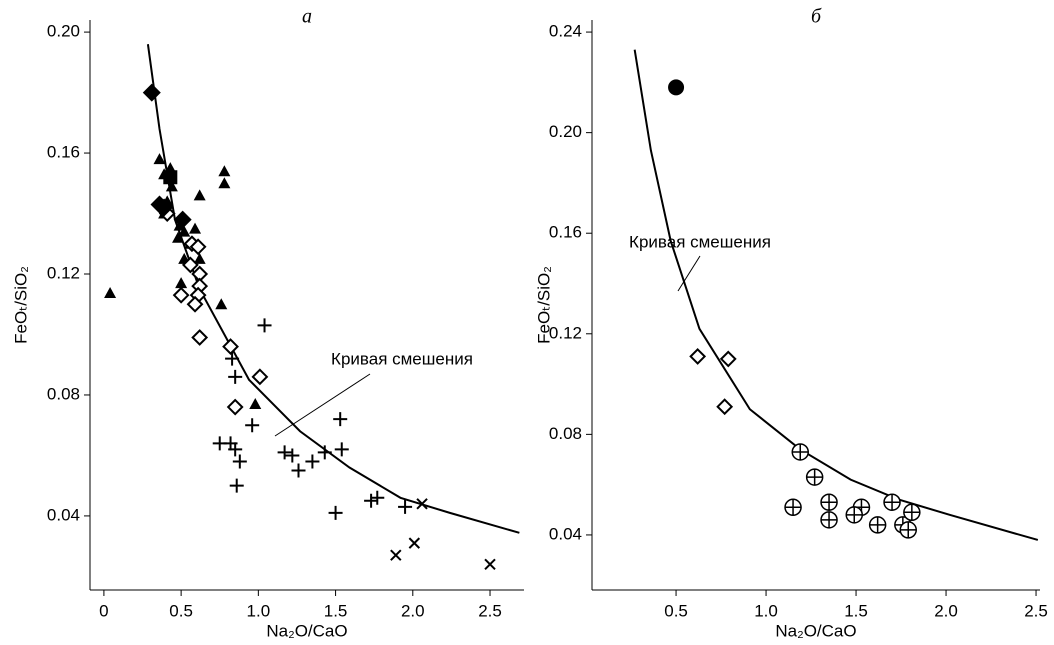 This screenshot has width=1054, height=645. Describe the element at coordinates (676, 87) in the screenshot. I see `point-circle` at that location.